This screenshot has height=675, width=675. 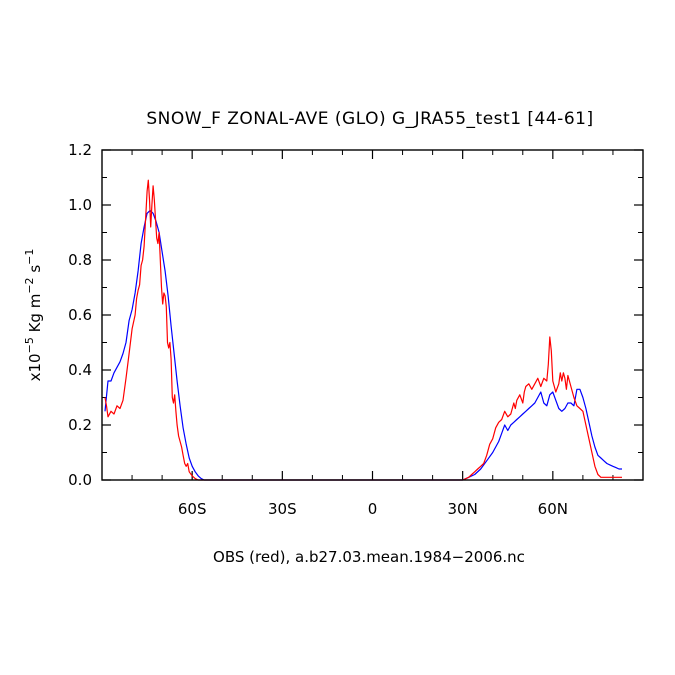 What do you see at coordinates (80, 315) in the screenshot?
I see `y-tick-label: 0.6` at bounding box center [80, 315].